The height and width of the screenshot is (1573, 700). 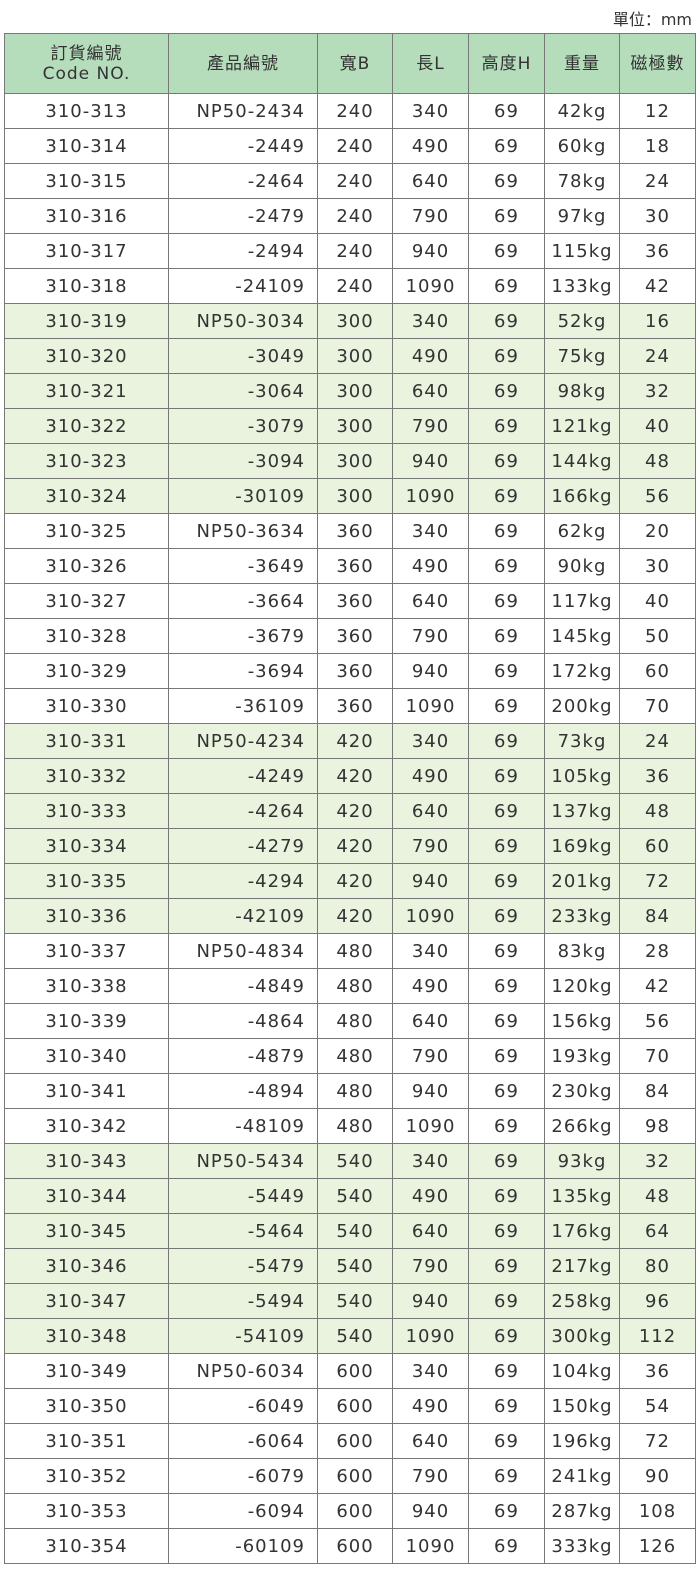 What do you see at coordinates (582, 1231) in the screenshot?
I see `cell-weight: 176kg` at bounding box center [582, 1231].